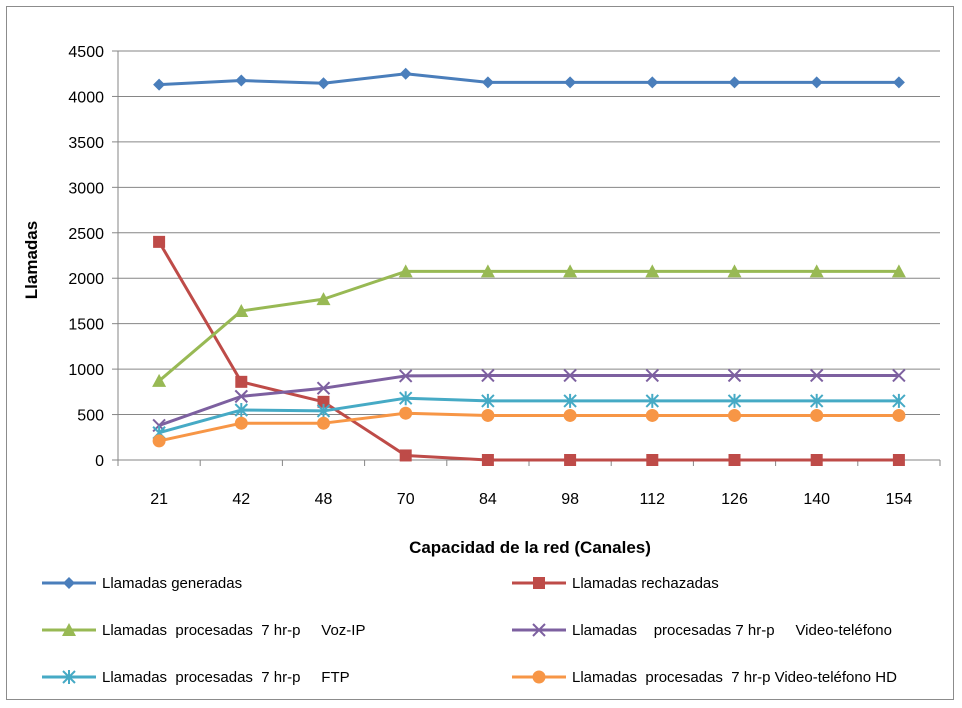 This screenshot has height=708, width=962. Describe the element at coordinates (31, 260) in the screenshot. I see `y-axis-label: Llamadas` at that location.